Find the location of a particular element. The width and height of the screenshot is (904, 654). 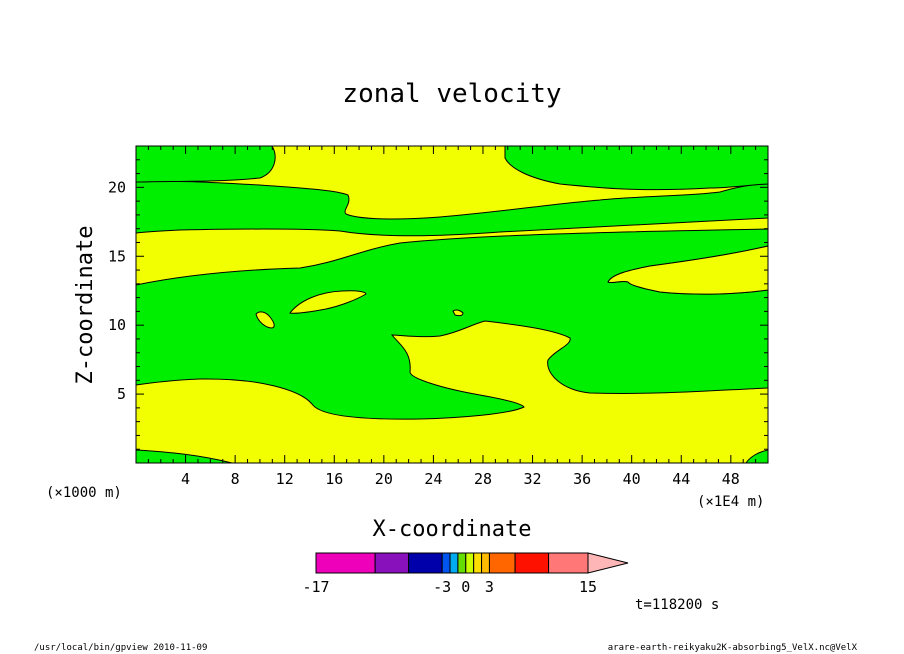

time-label: t=118200 s is located at coordinates (677, 605).